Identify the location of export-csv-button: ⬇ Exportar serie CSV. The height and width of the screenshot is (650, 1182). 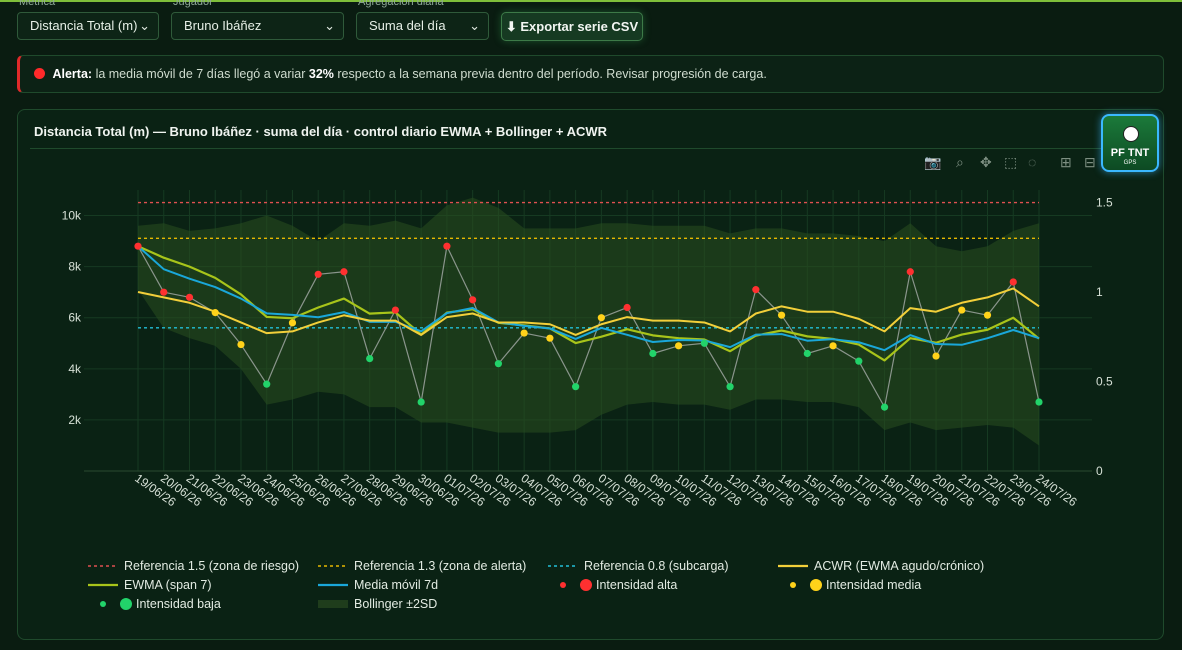
(572, 26).